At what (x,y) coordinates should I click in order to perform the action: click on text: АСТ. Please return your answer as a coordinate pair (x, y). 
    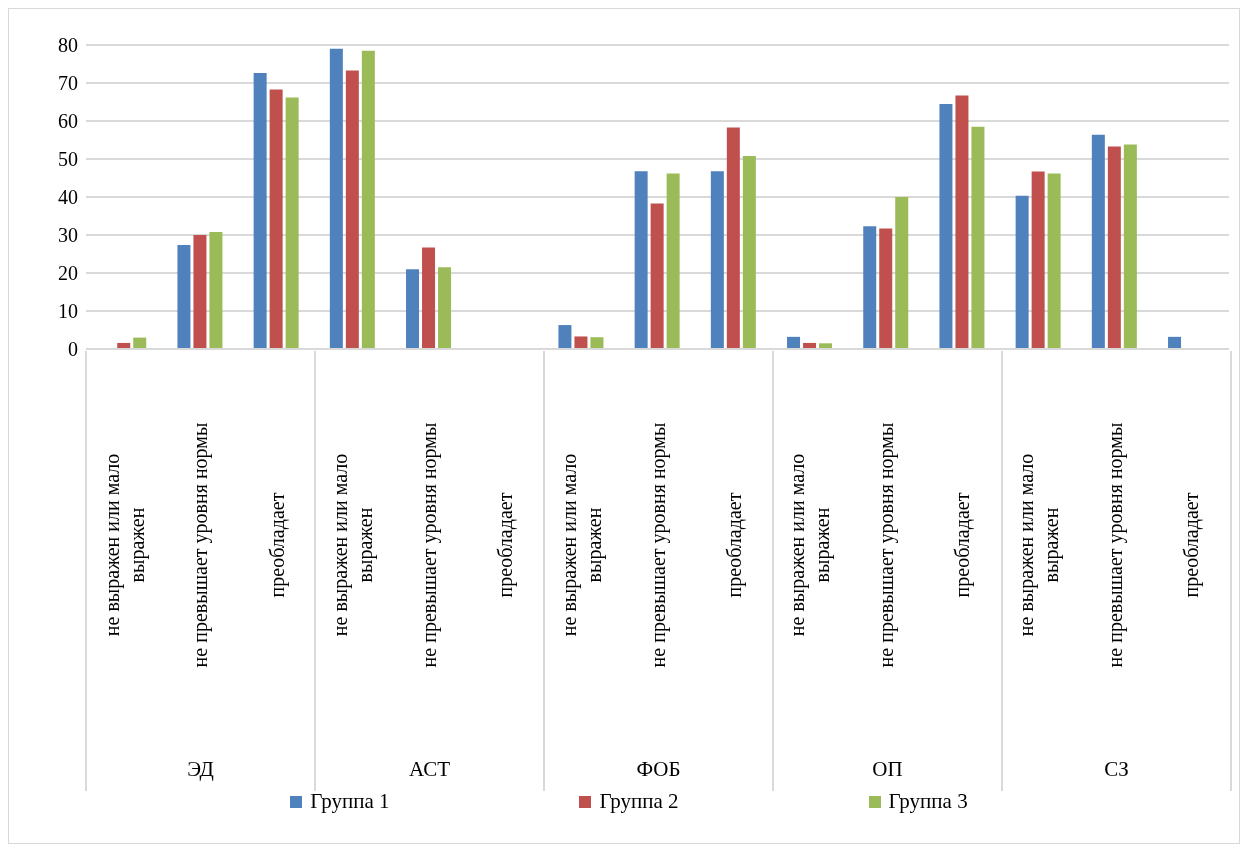
    Looking at the image, I should click on (430, 769).